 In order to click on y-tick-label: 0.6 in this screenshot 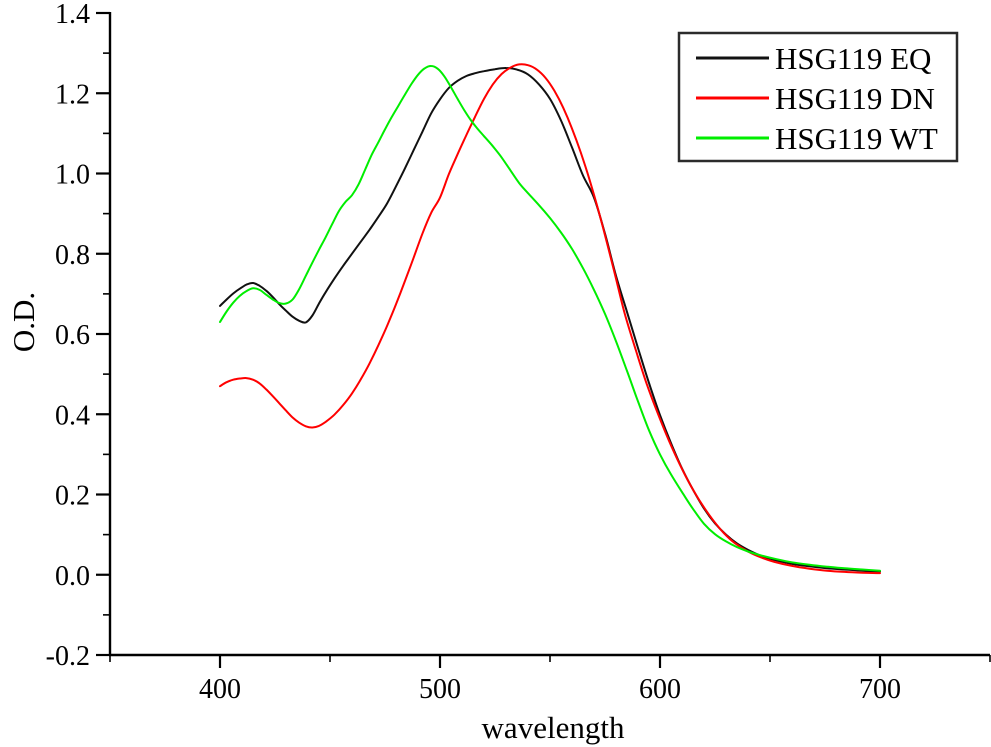, I will do `click(72, 335)`.